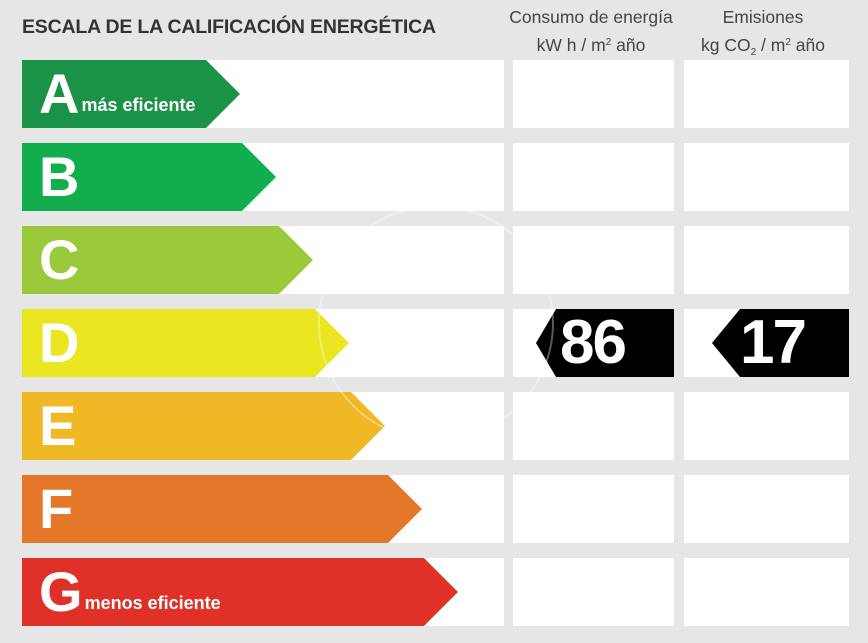  I want to click on rating-sublabel: más eficiente, so click(138, 104).